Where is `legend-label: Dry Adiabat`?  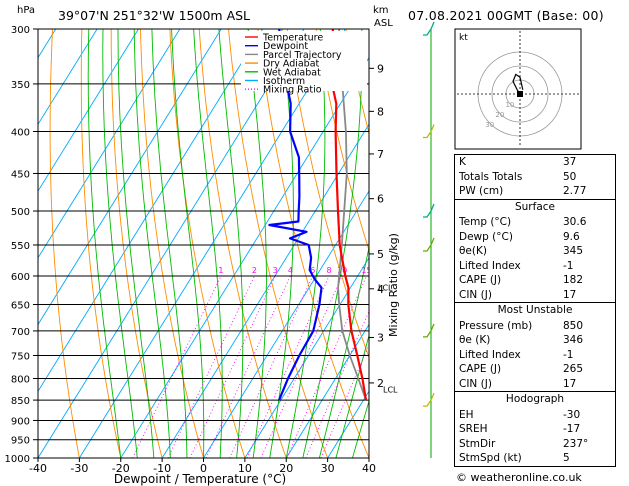 legend-label: Dry Adiabat is located at coordinates (291, 64).